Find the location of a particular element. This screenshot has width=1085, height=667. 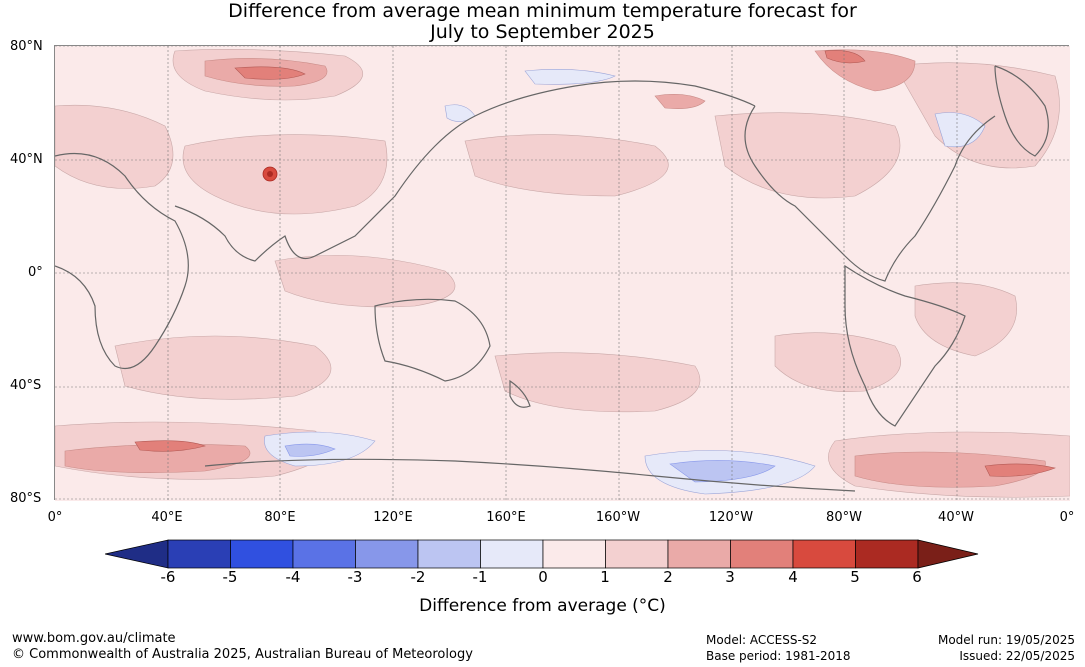

lon-label-0-right: 0° is located at coordinates (1067, 517).